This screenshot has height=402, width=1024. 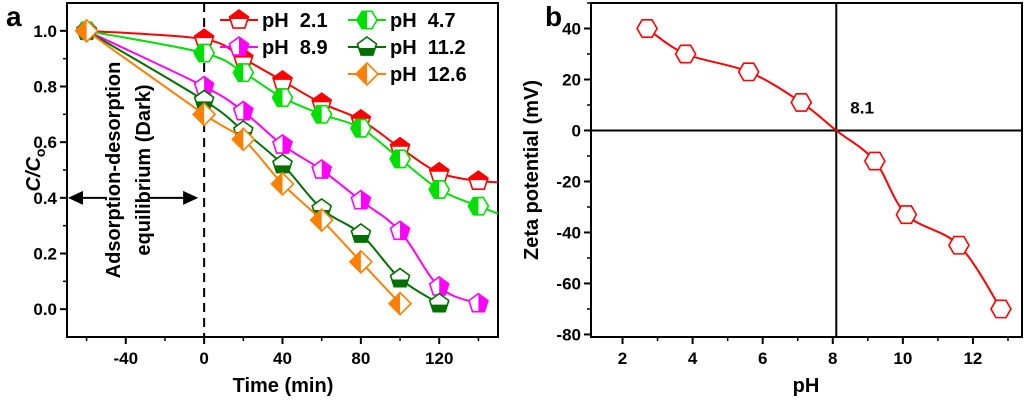 What do you see at coordinates (832, 358) in the screenshot?
I see `x-tick-label-b: 8` at bounding box center [832, 358].